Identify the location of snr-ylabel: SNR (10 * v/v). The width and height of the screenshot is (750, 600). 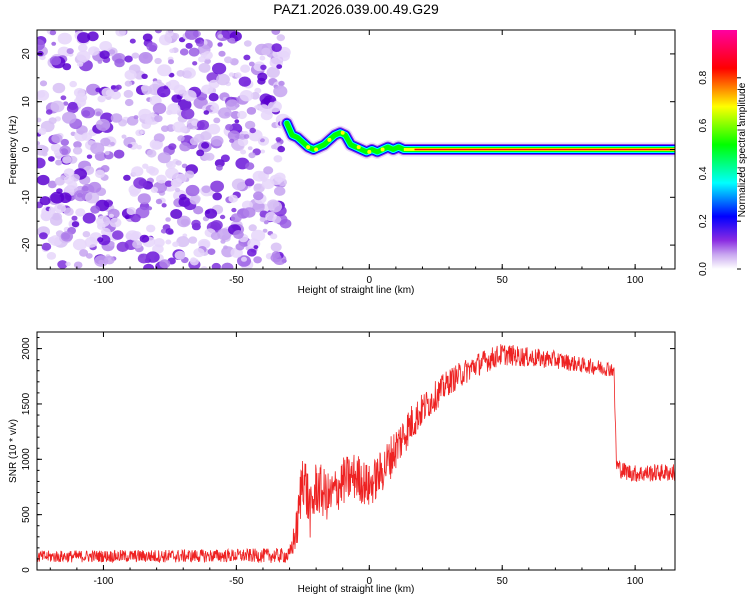
(13, 451).